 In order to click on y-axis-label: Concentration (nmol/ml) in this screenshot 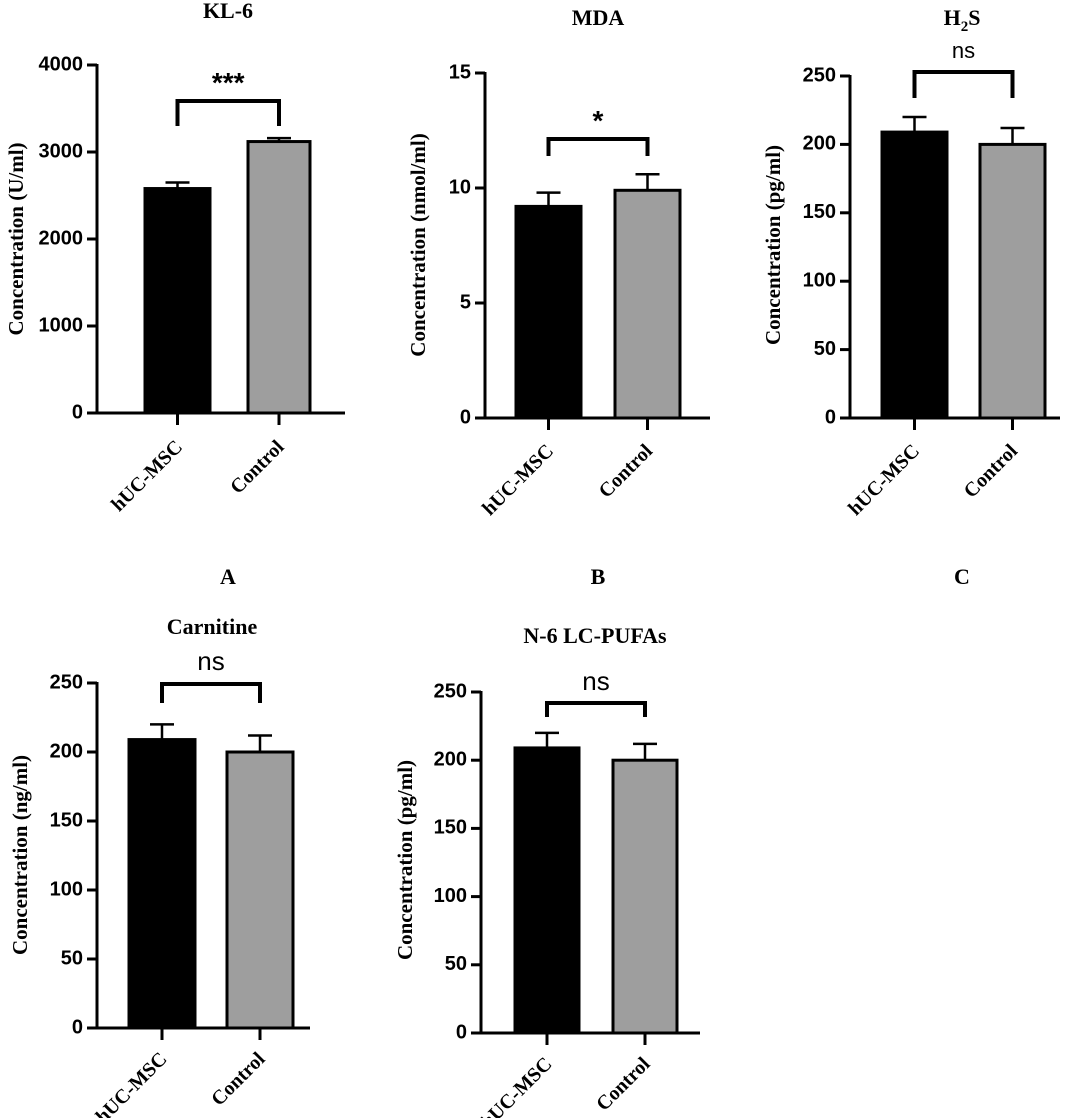, I will do `click(418, 244)`.